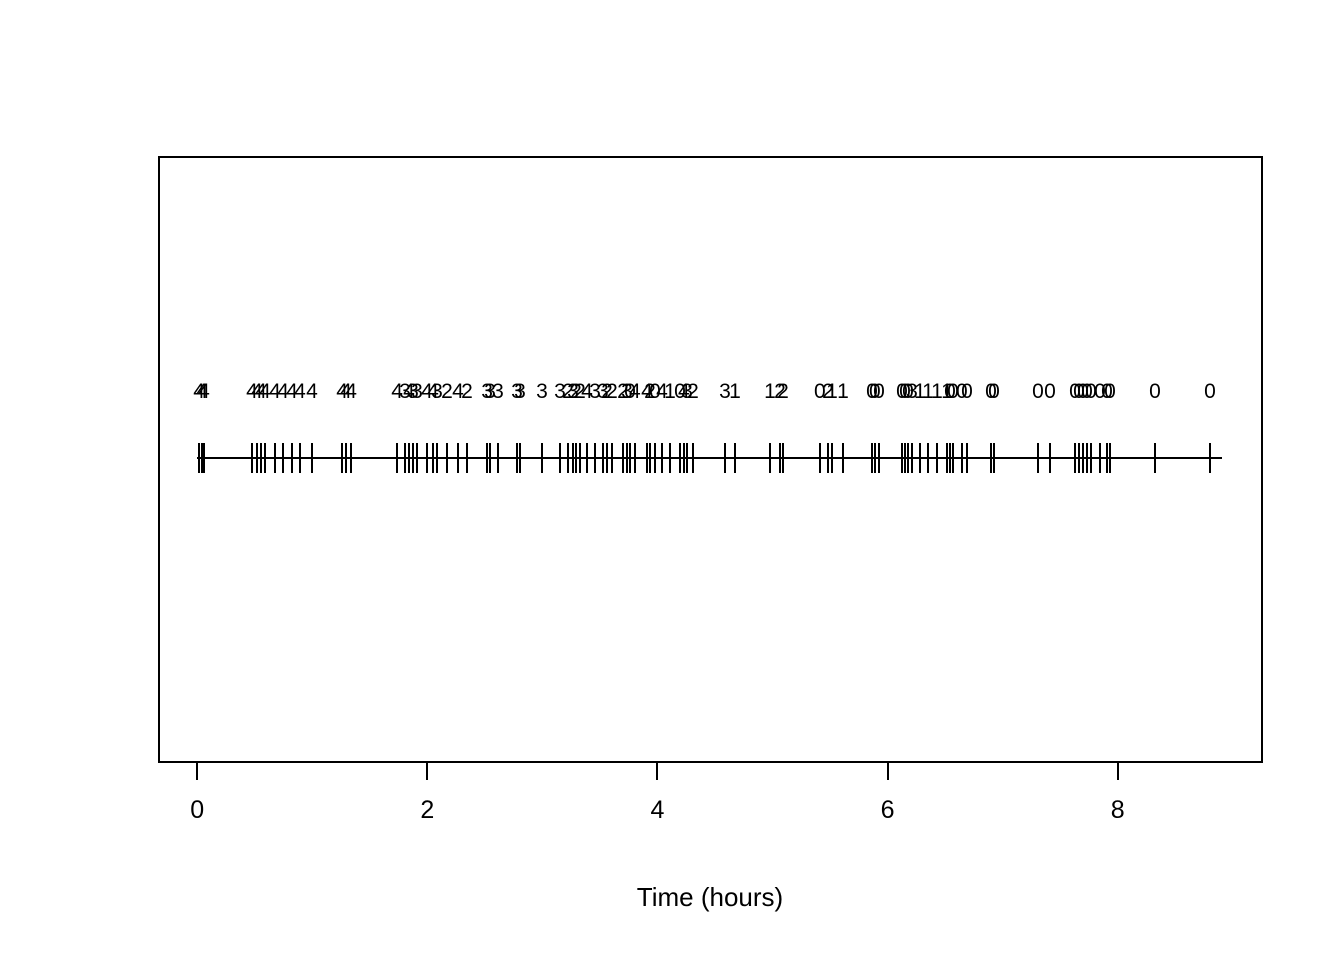 The width and height of the screenshot is (1344, 960). I want to click on event-timeline-line, so click(710, 458).